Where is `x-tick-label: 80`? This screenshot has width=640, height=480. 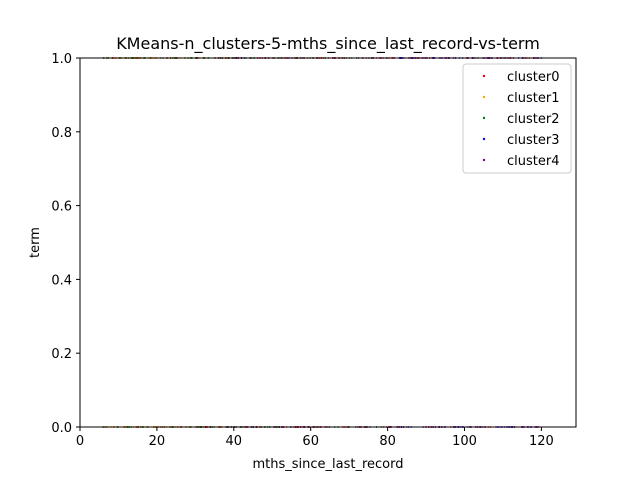 x-tick-label: 80 is located at coordinates (387, 441).